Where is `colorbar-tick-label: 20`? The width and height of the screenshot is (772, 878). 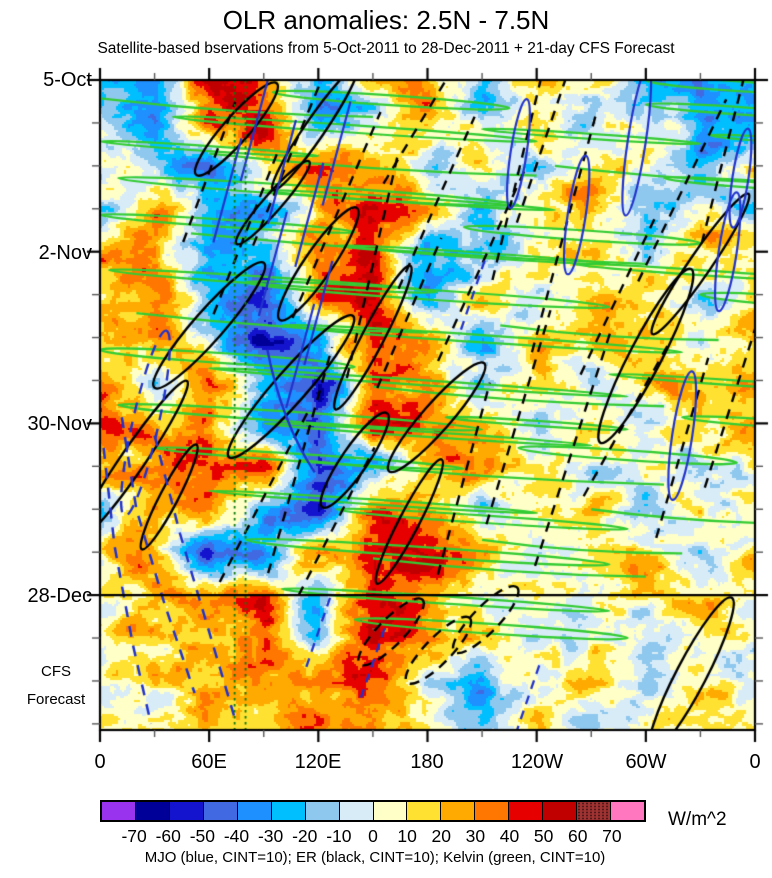
colorbar-tick-label: 20 is located at coordinates (441, 836).